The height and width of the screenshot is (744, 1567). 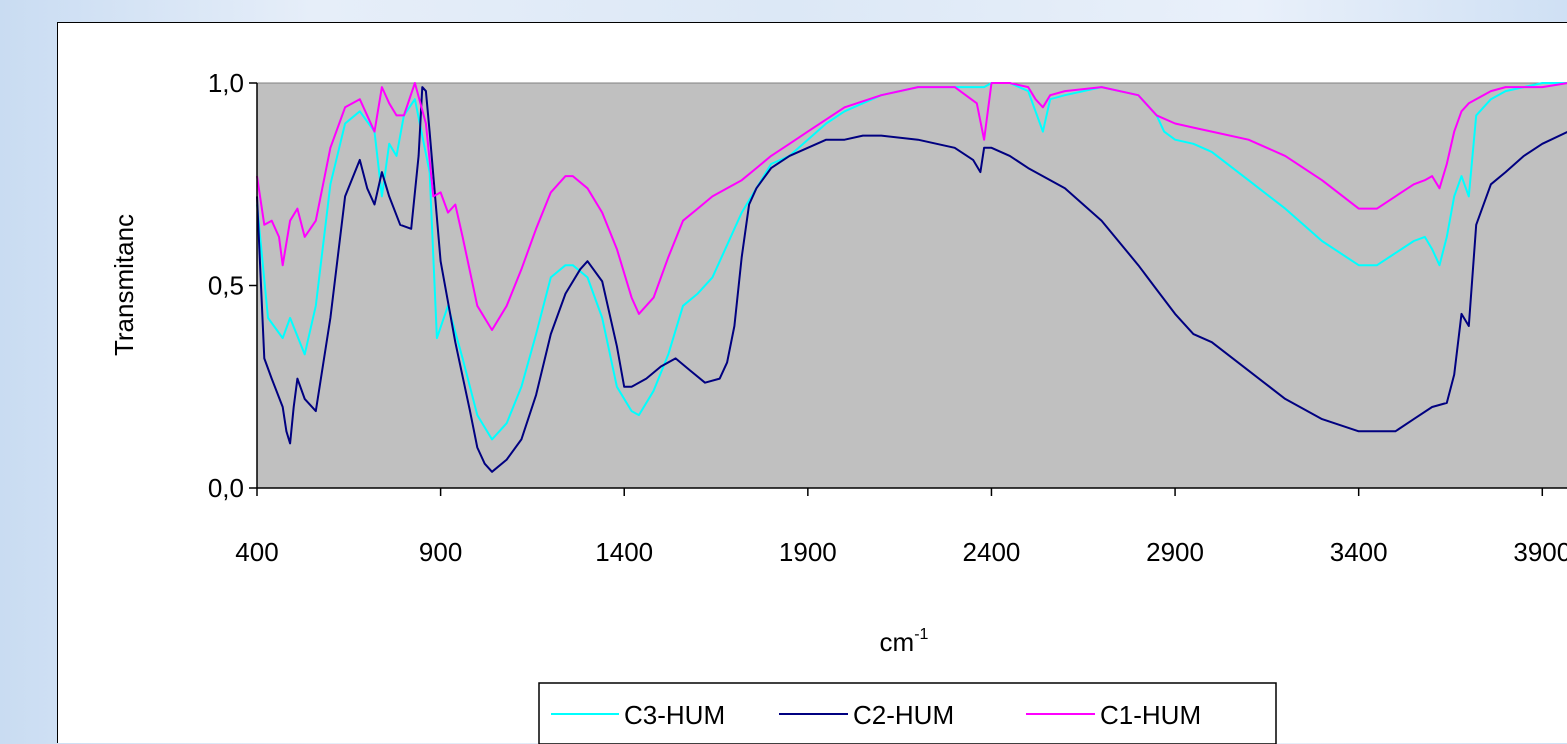 What do you see at coordinates (674, 715) in the screenshot?
I see `legend-label: C3-HUM` at bounding box center [674, 715].